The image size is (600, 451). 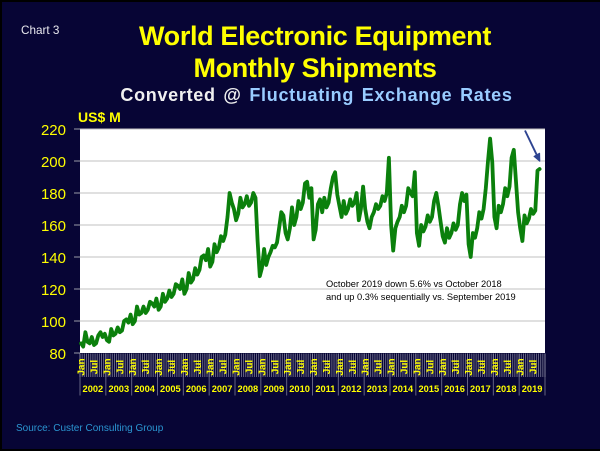 What do you see at coordinates (454, 389) in the screenshot?
I see `svg-text: 2016` at bounding box center [454, 389].